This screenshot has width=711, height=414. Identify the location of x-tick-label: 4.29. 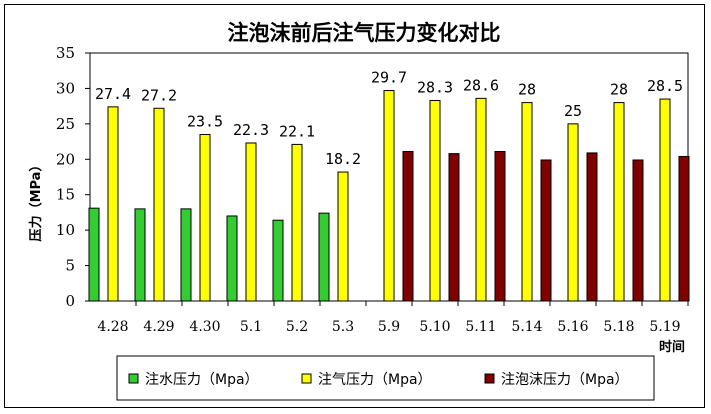
(158, 327).